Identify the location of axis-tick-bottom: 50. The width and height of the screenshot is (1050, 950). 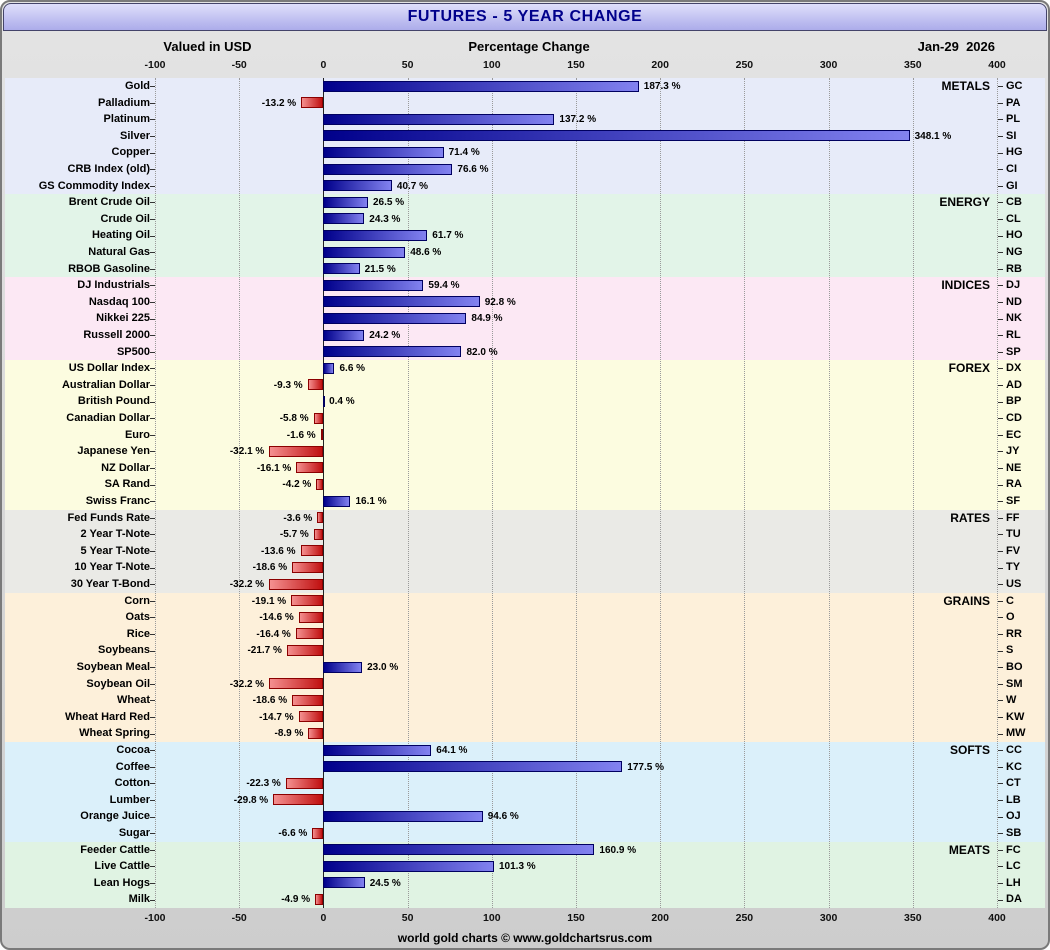
(407, 918).